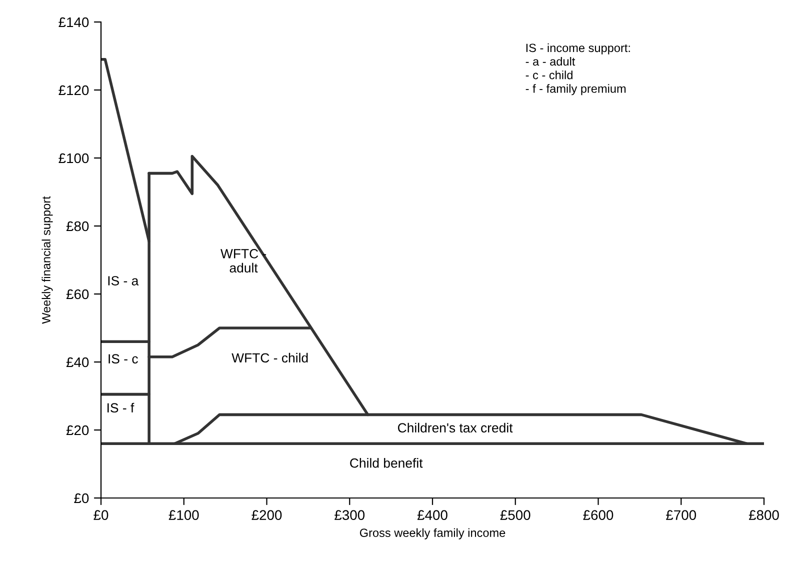 Image resolution: width=790 pixels, height=567 pixels. What do you see at coordinates (267, 515) in the screenshot?
I see `x-tick-label: £200` at bounding box center [267, 515].